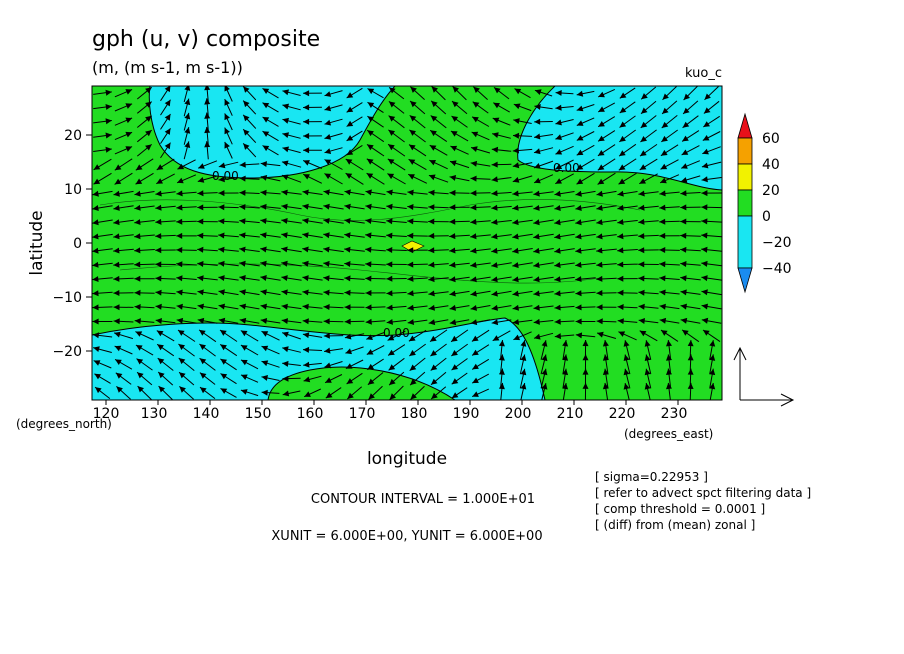 The height and width of the screenshot is (654, 904). Describe the element at coordinates (674, 414) in the screenshot. I see `x-tick-label: 230` at that location.